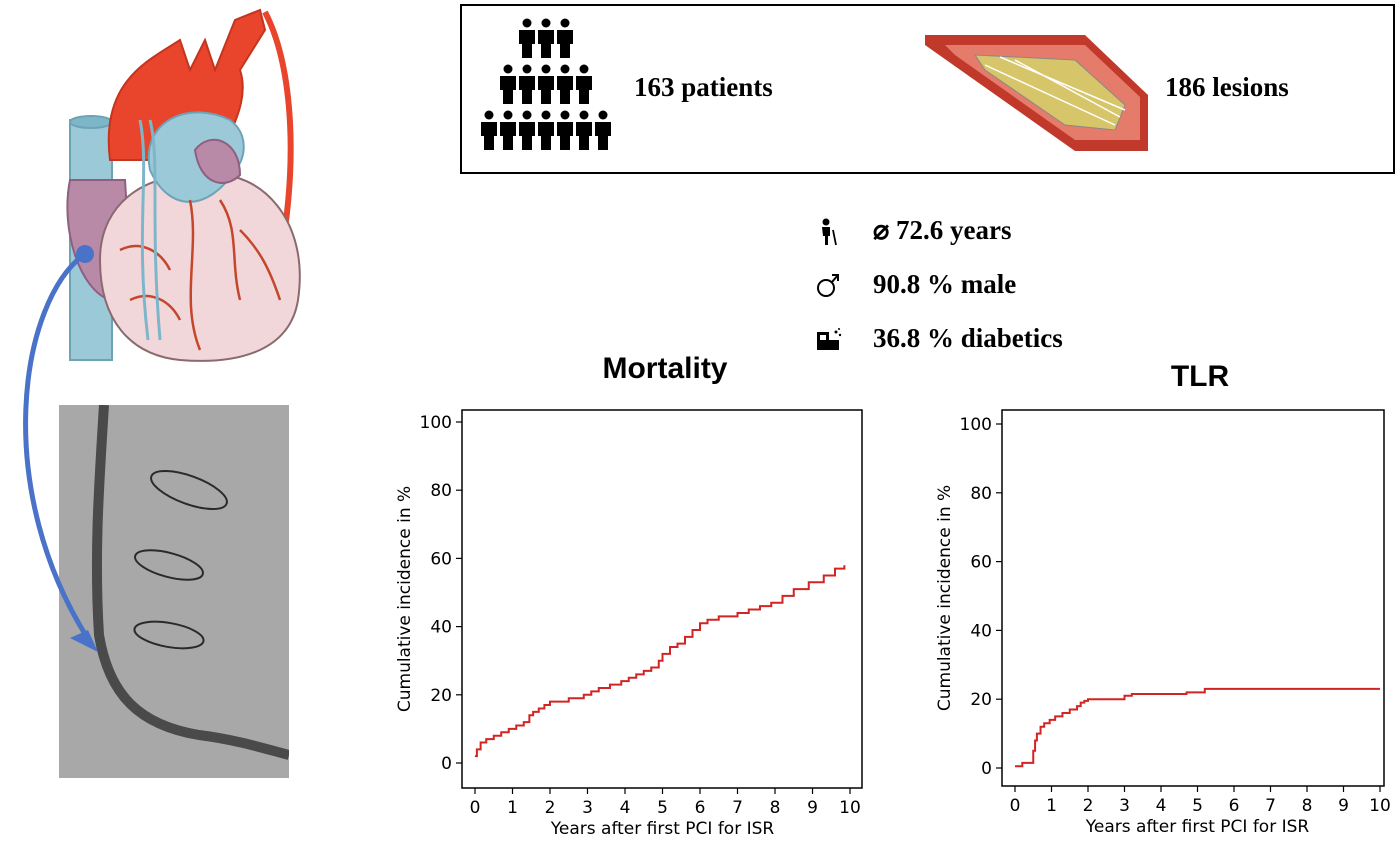  What do you see at coordinates (942, 230) in the screenshot?
I see `age-text: ⌀ 72.6 years` at bounding box center [942, 230].